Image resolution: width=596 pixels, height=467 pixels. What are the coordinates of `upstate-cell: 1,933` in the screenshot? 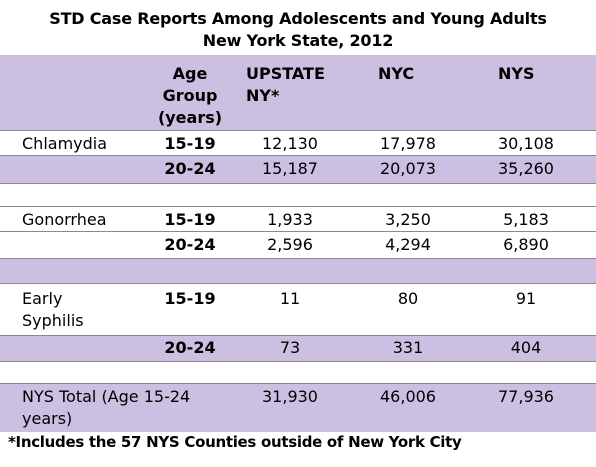 It's located at (290, 219).